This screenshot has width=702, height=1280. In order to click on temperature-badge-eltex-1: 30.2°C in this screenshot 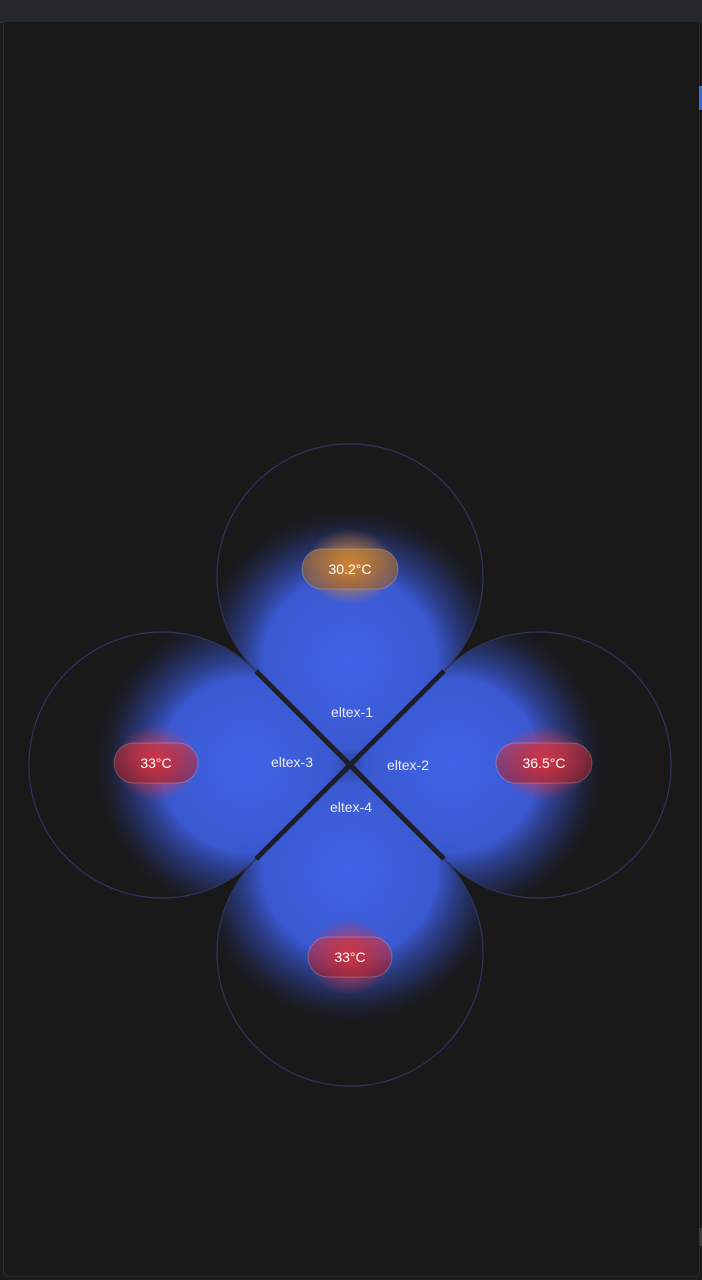, I will do `click(350, 567)`.